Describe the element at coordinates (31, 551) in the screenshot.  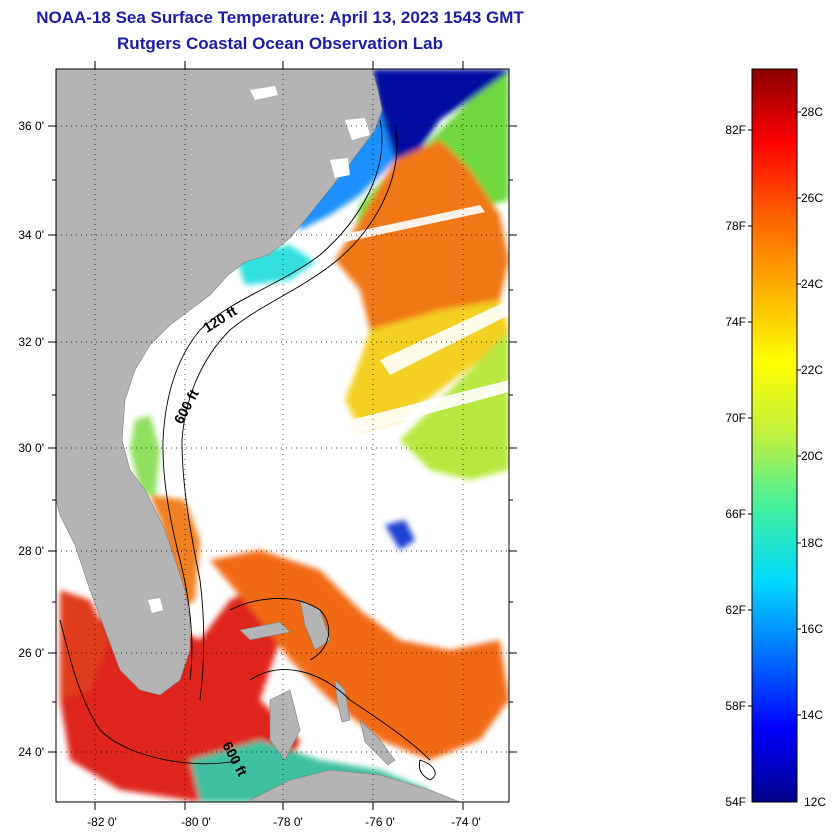
I see `lat-label: 28 0'` at that location.